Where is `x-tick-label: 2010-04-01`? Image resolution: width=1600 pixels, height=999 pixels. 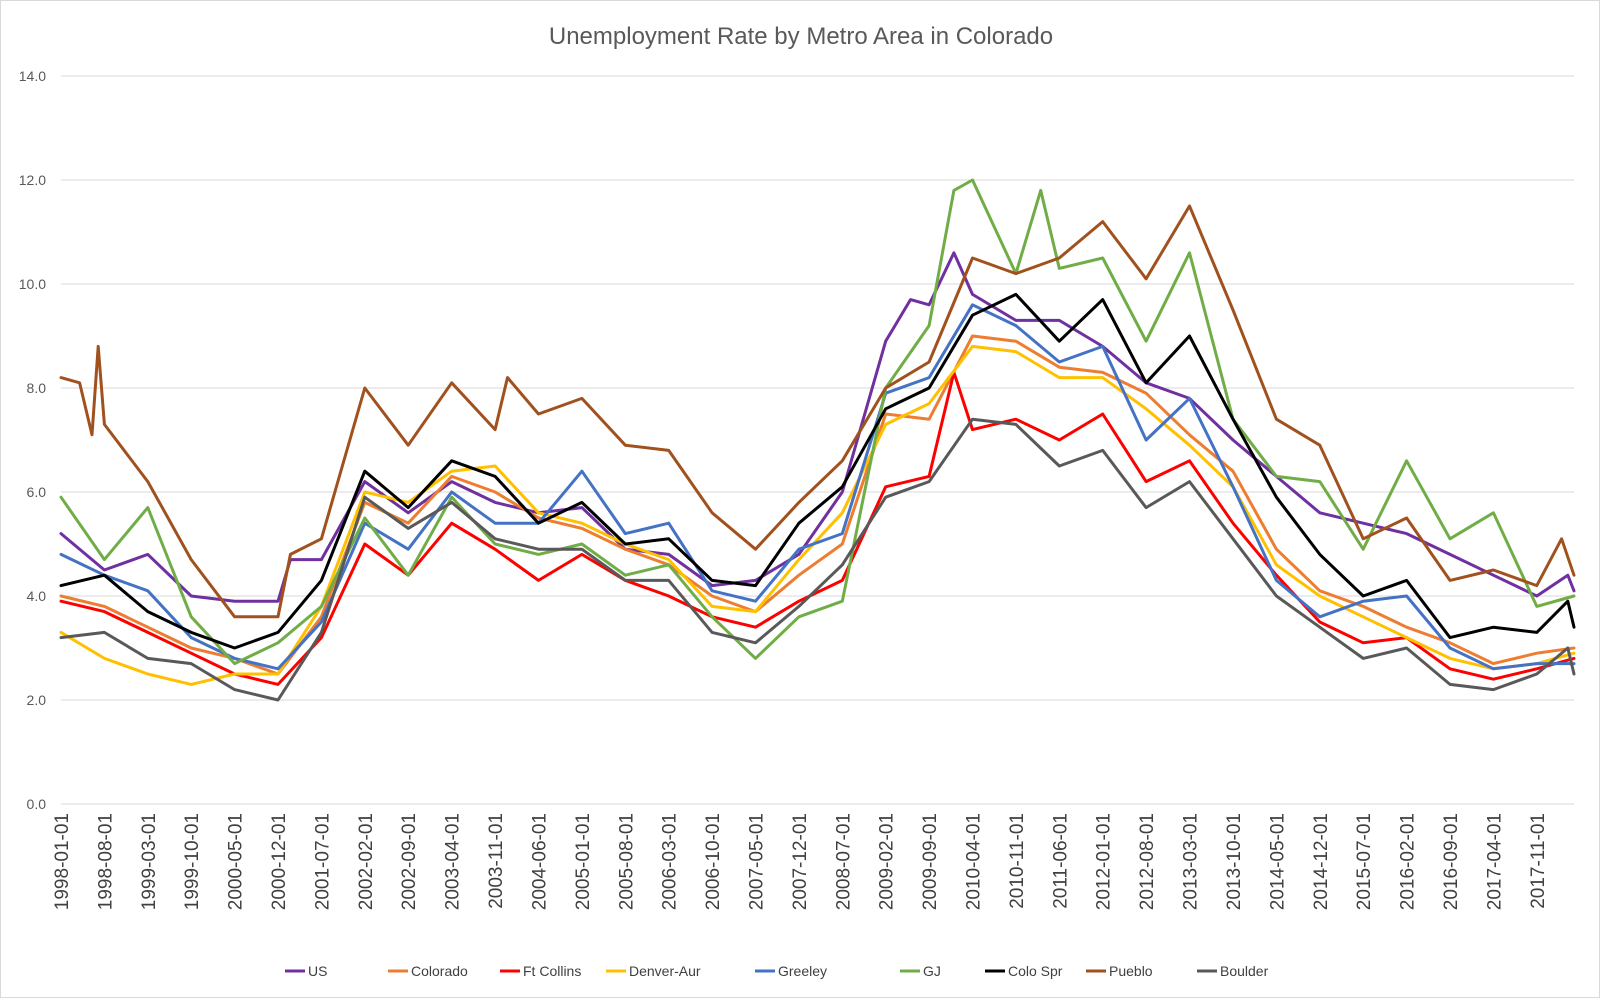 x-tick-label: 2010-04-01 is located at coordinates (974, 861).